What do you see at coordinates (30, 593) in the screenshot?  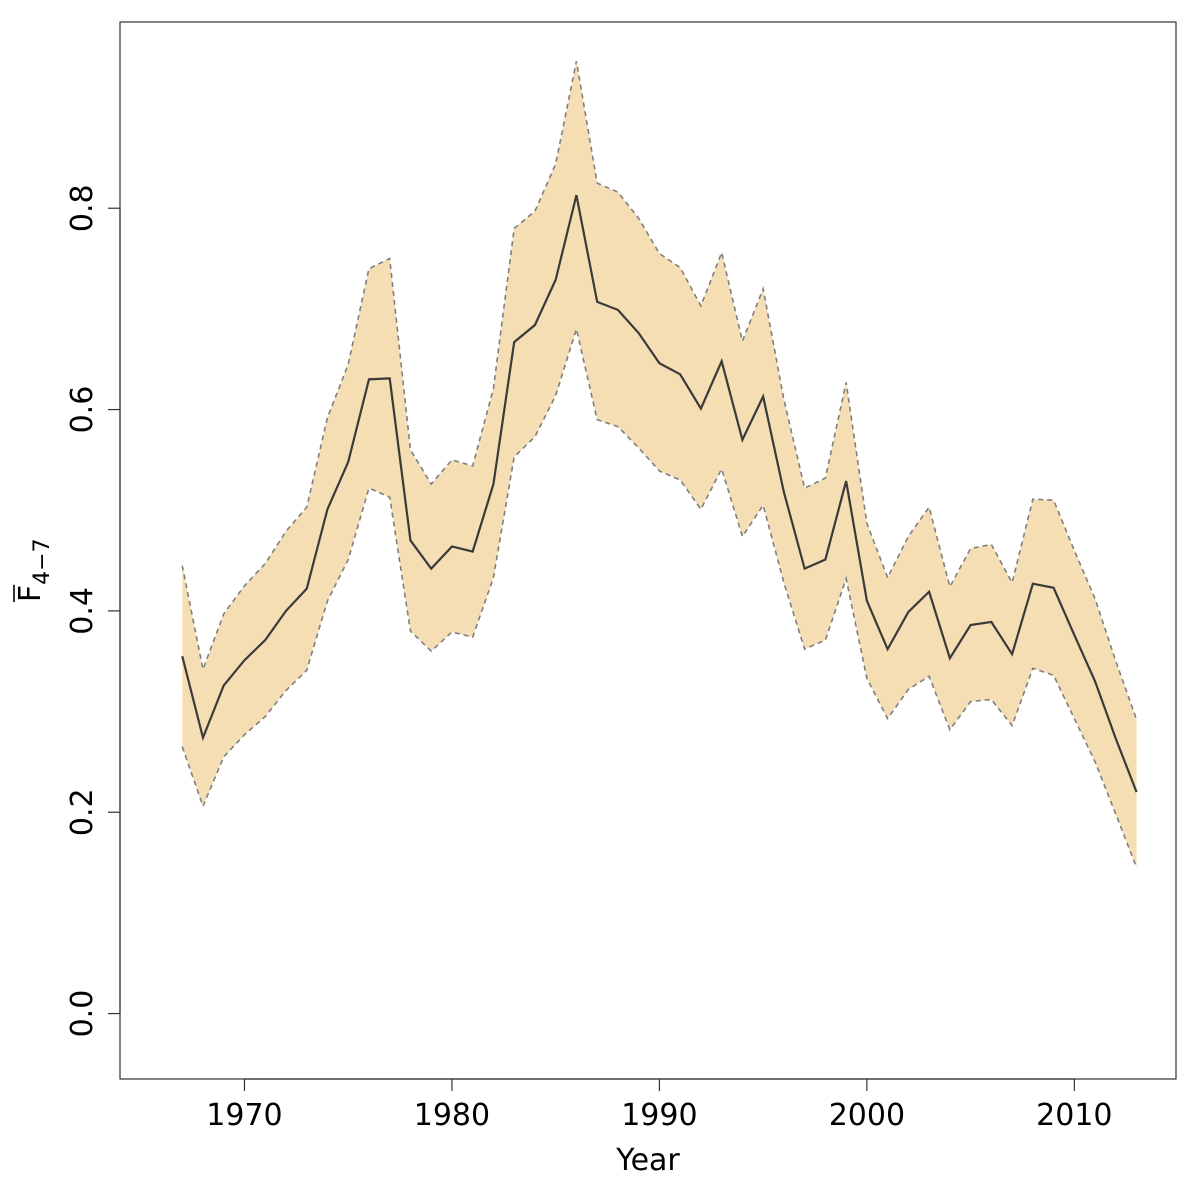 I see `y-axis-title-main: F` at bounding box center [30, 593].